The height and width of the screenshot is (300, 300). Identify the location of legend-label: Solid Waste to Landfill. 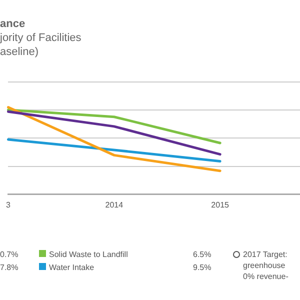
(88, 254).